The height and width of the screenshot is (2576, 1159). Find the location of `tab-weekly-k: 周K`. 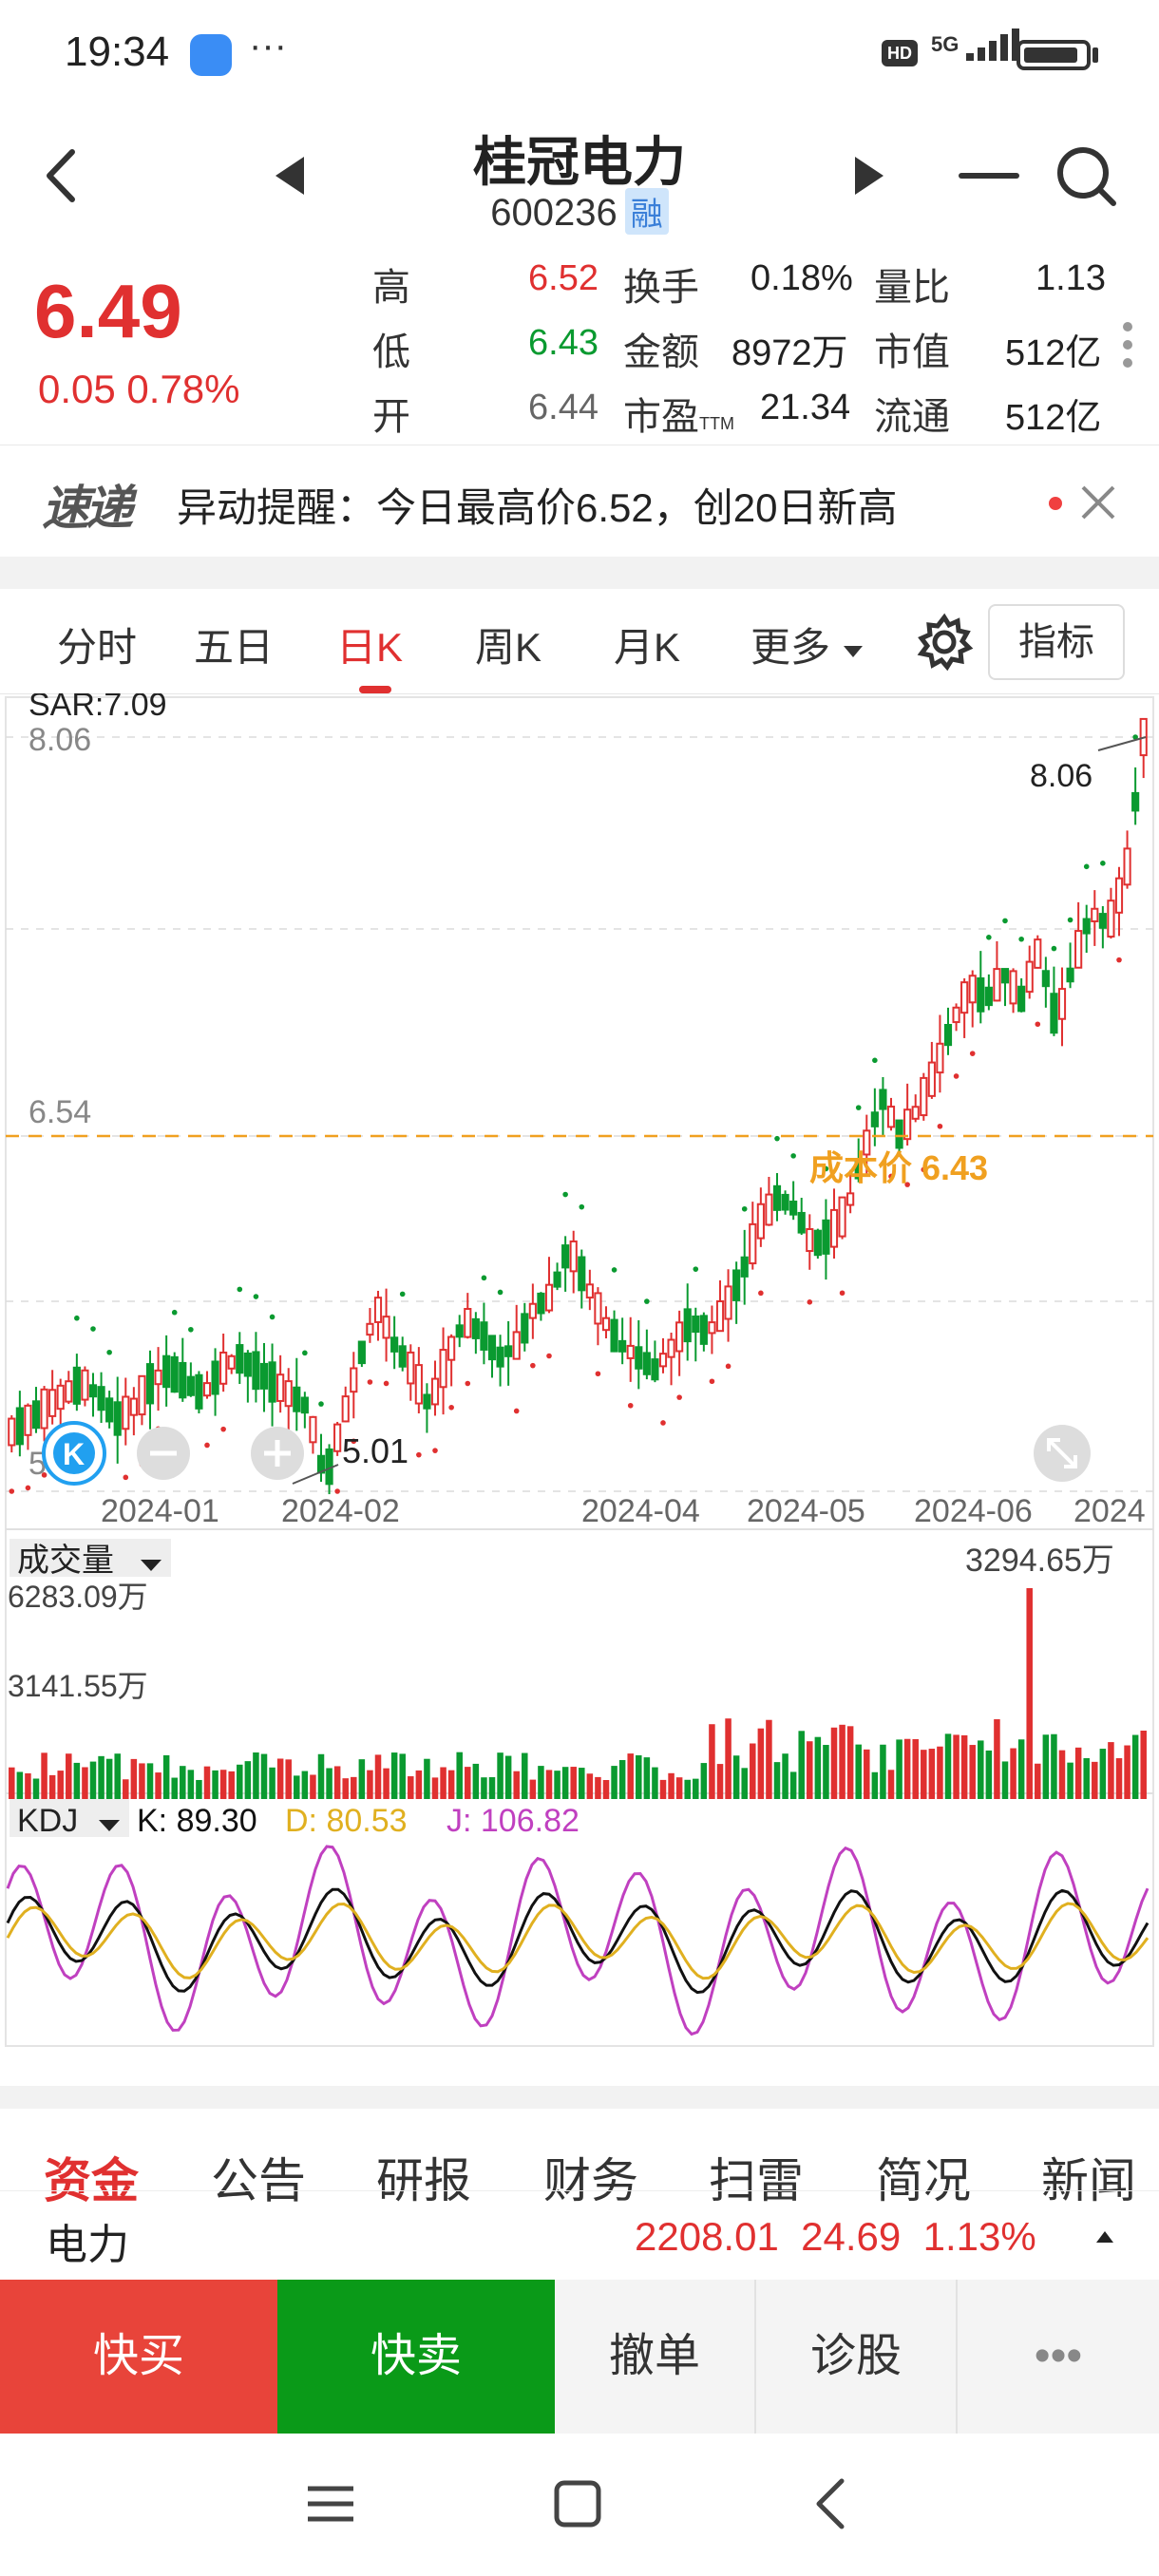

tab-weekly-k: 周K is located at coordinates (508, 647).